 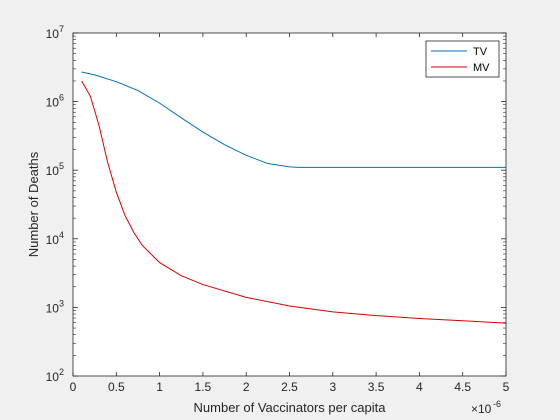 What do you see at coordinates (73, 387) in the screenshot?
I see `x-tick-label: 0` at bounding box center [73, 387].